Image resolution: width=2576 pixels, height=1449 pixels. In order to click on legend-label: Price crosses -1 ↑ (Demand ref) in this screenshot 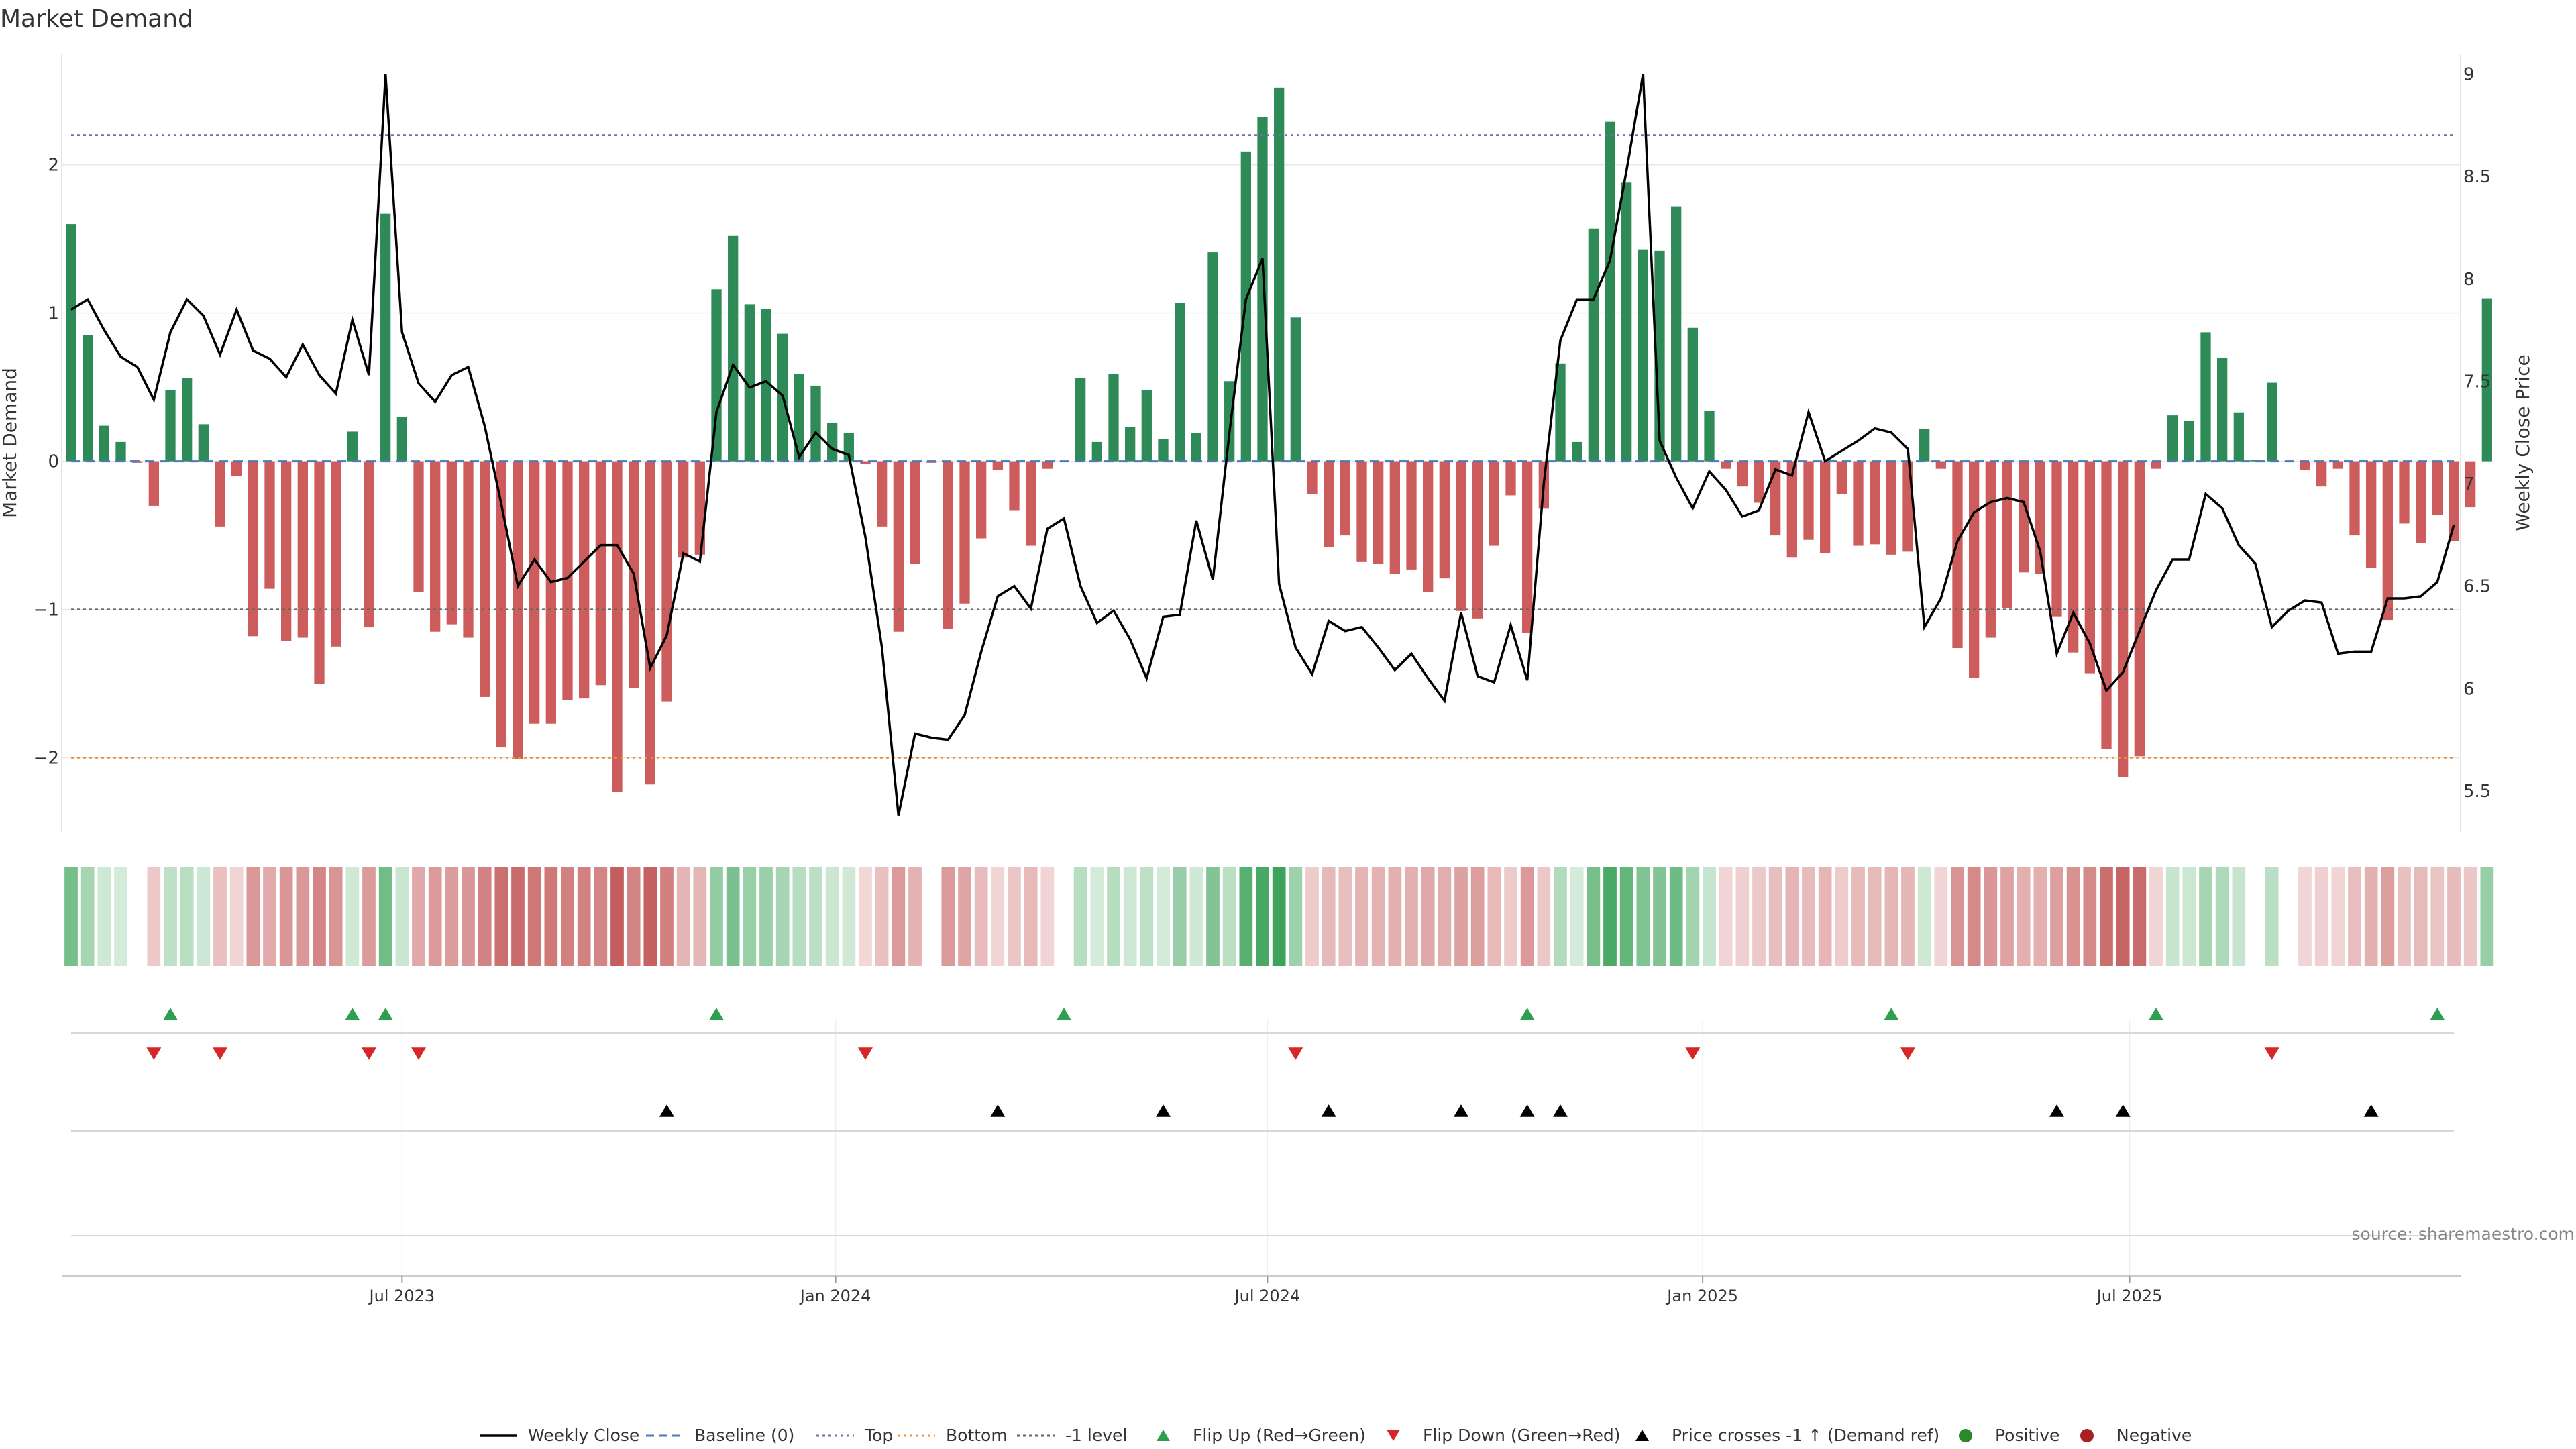, I will do `click(1805, 1435)`.